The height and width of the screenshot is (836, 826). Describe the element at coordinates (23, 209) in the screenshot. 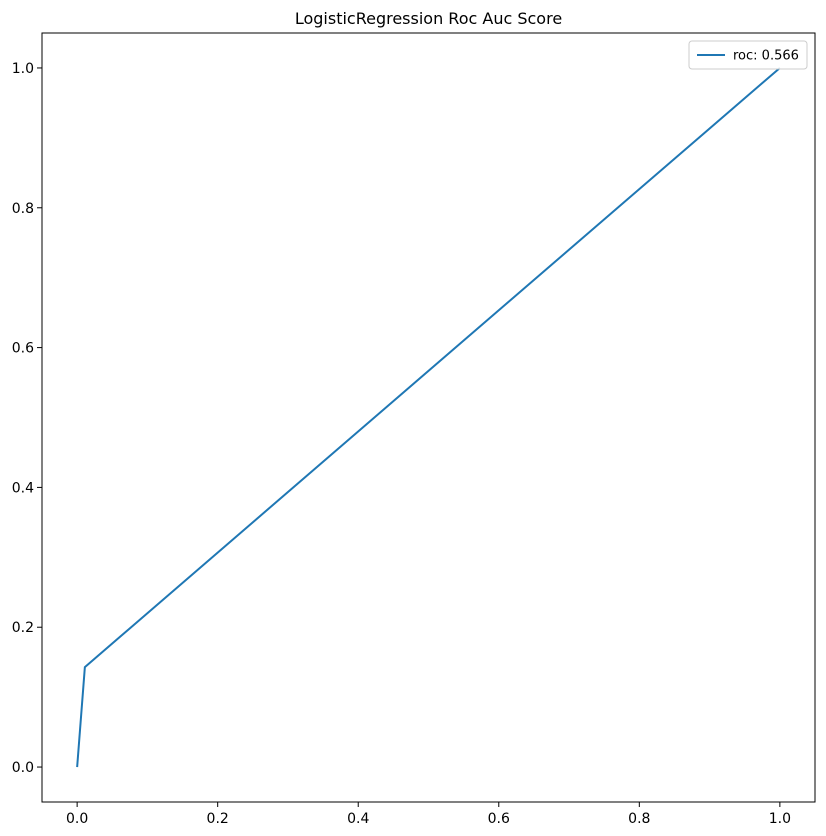

I see `y-tick-label: 0.8` at that location.